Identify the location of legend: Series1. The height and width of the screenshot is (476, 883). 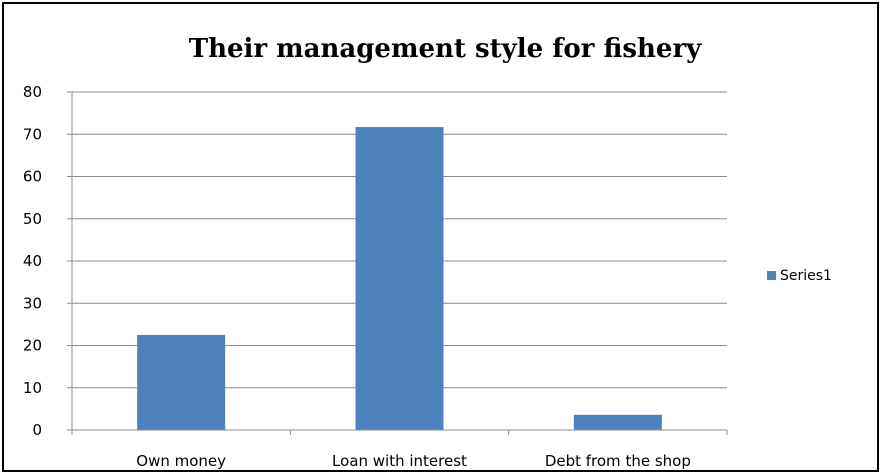
(799, 276).